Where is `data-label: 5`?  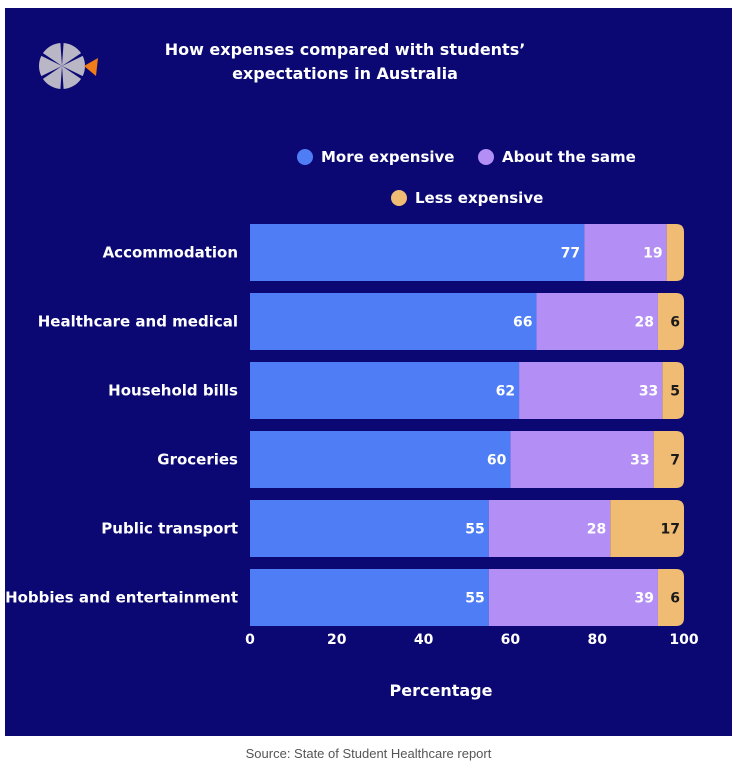 data-label: 5 is located at coordinates (675, 392).